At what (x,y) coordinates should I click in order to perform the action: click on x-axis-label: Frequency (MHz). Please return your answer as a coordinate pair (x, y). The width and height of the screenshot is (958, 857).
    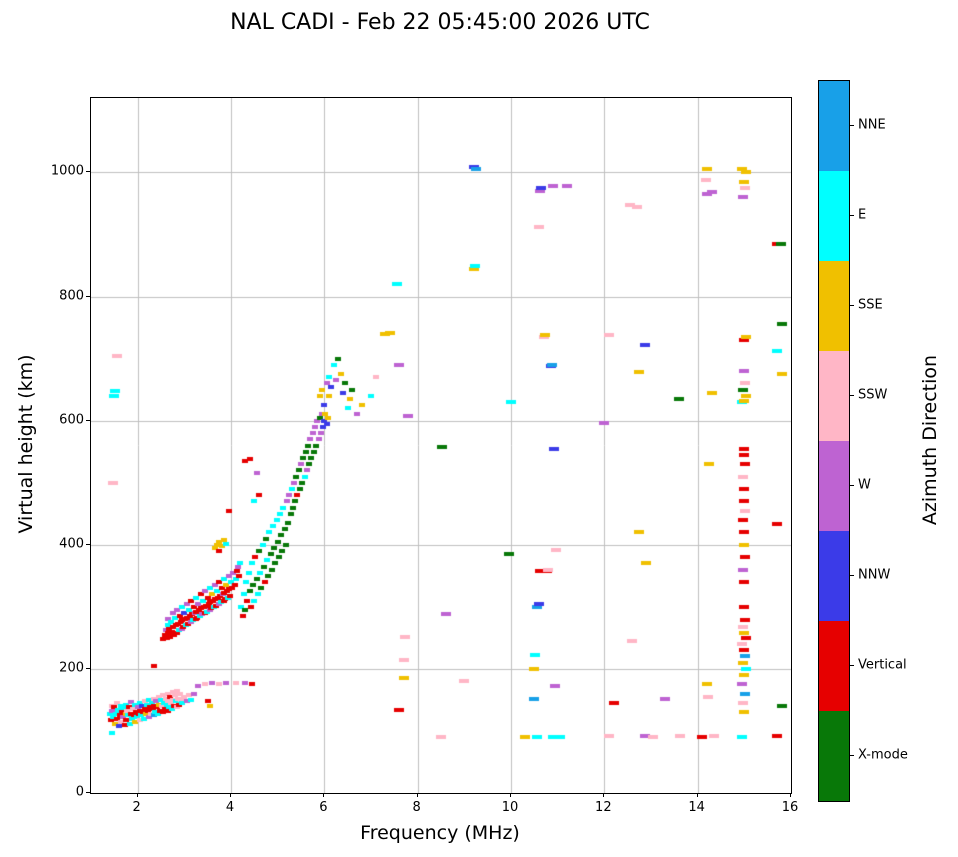
    Looking at the image, I should click on (440, 833).